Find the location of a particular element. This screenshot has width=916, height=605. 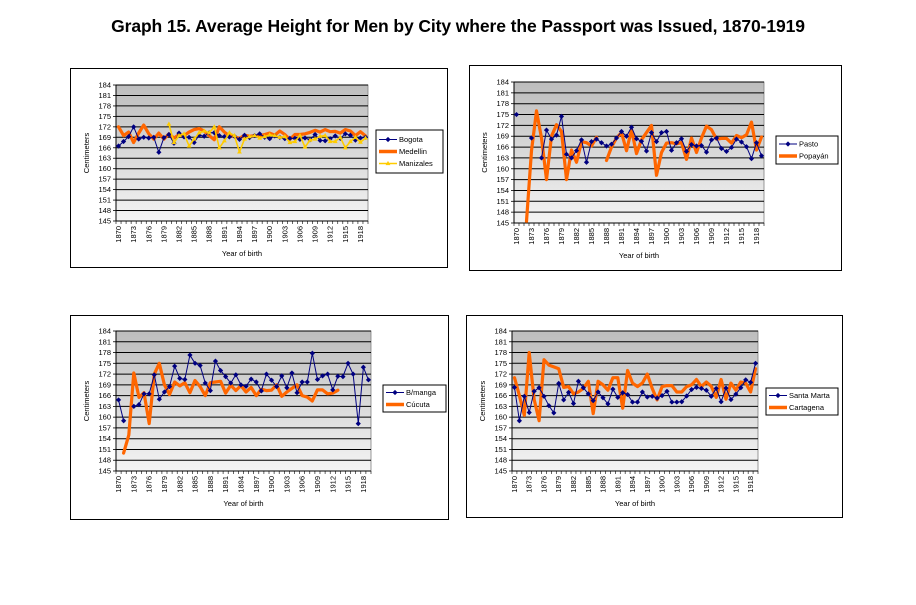

y-tick-label: 166 is located at coordinates (500, 395).